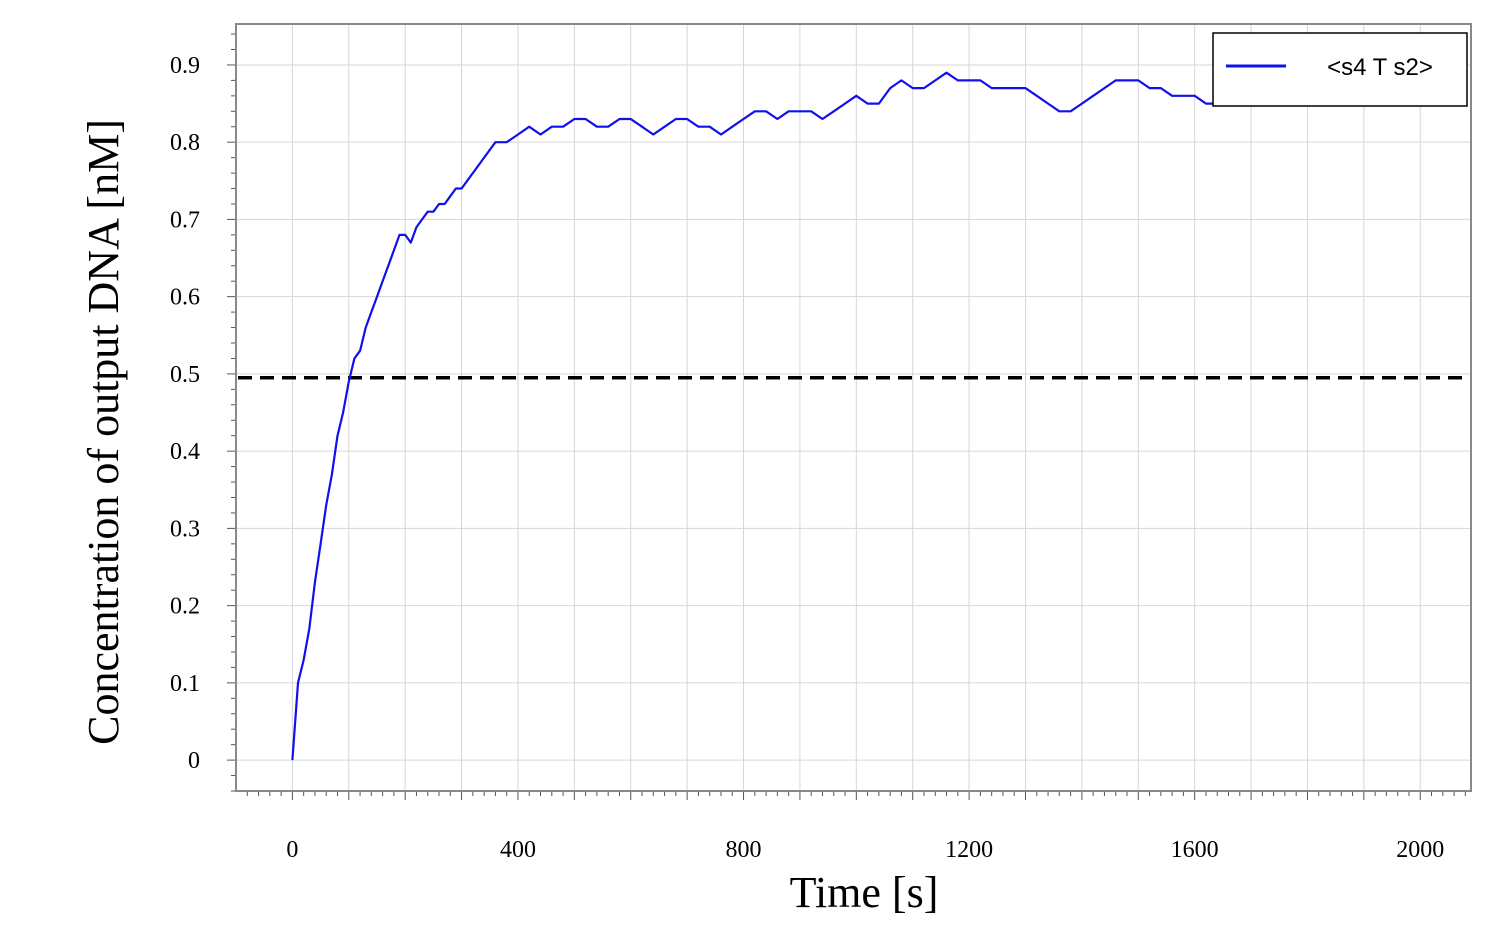 Image resolution: width=1493 pixels, height=938 pixels. I want to click on legend-box, so click(1340, 69).